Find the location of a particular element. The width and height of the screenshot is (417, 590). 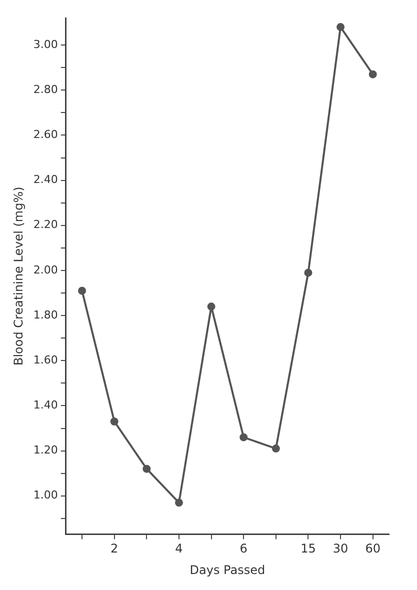

x-tick-label: 4 is located at coordinates (179, 549).